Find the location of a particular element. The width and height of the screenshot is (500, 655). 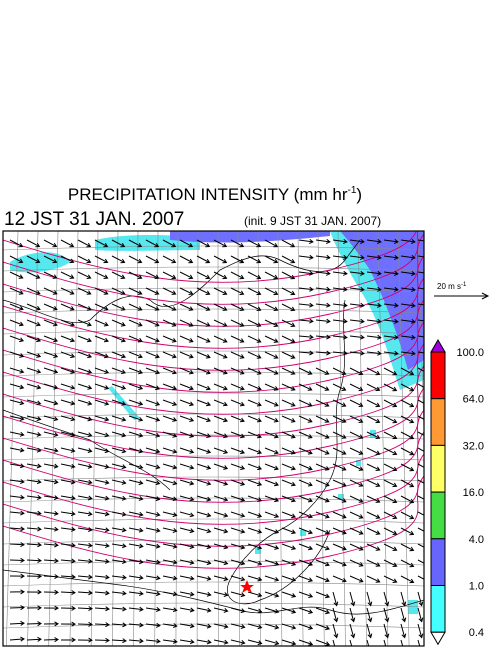

precip-moderate is located at coordinates (297, 300).